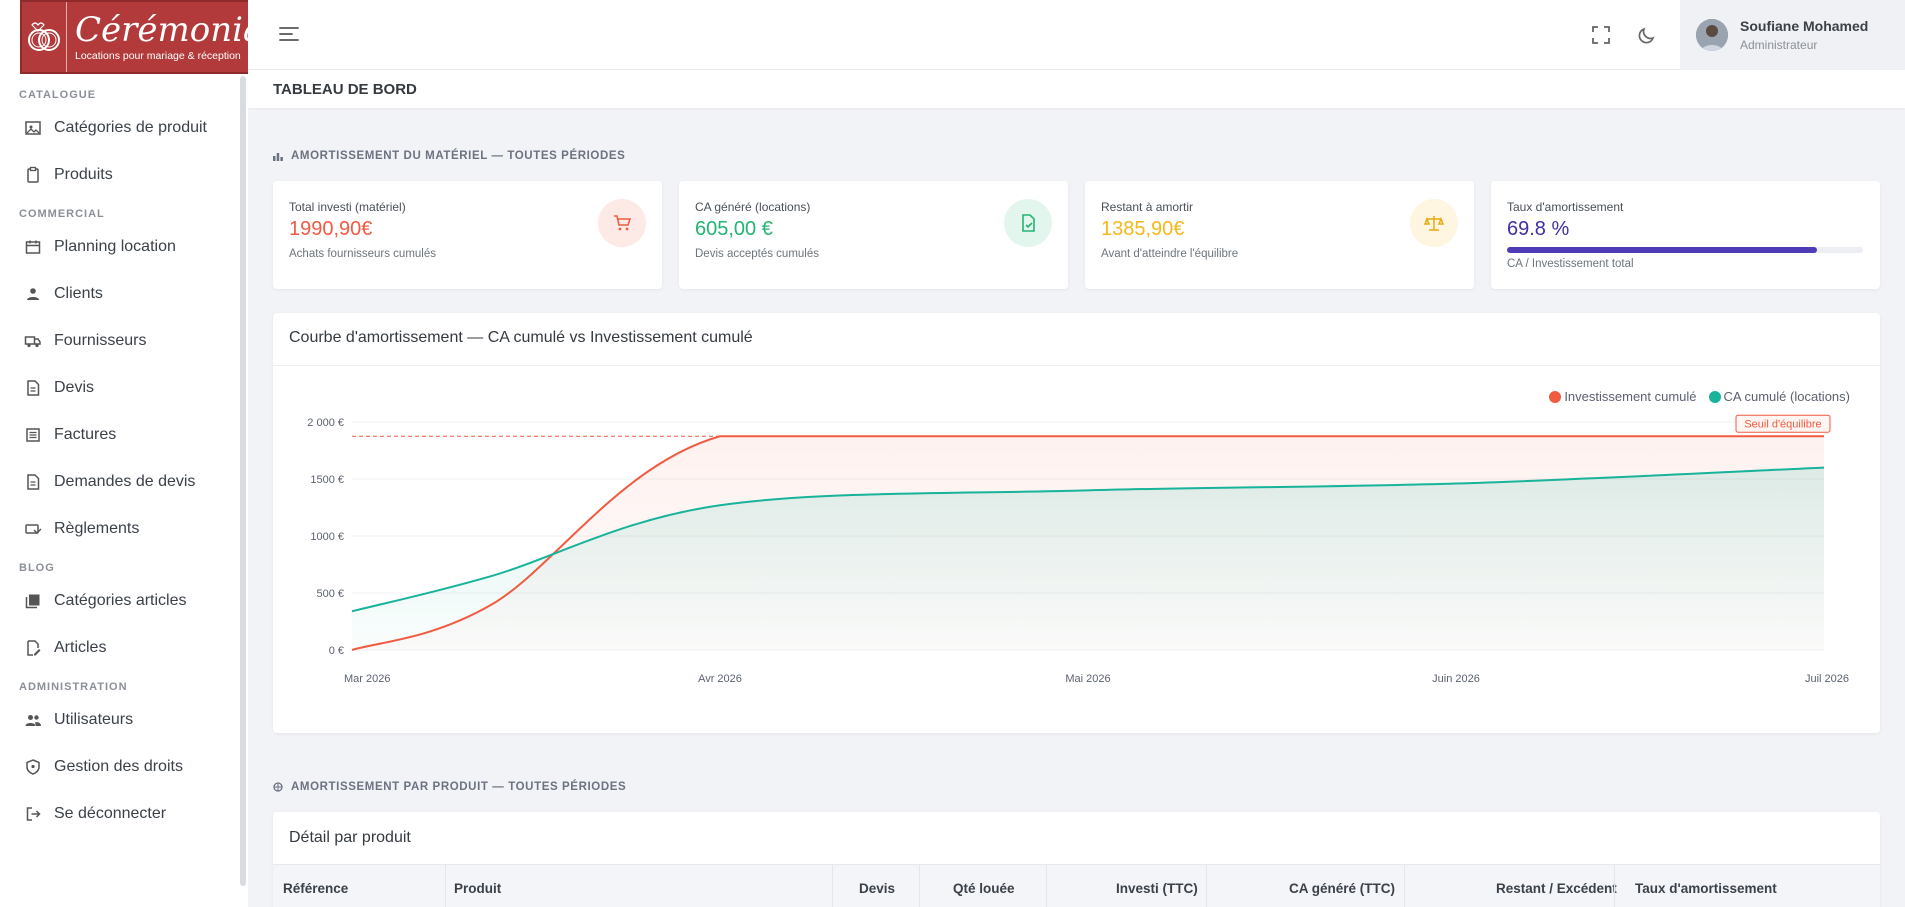 The width and height of the screenshot is (1905, 907). Describe the element at coordinates (85, 434) in the screenshot. I see `sidebar-item-label: Factures` at that location.